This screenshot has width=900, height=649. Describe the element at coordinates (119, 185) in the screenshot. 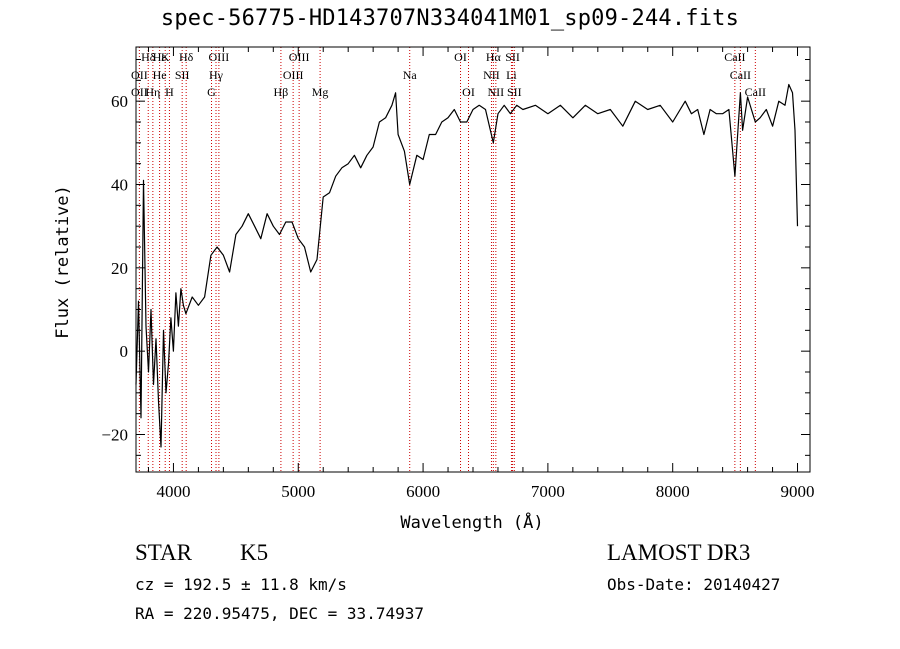

I see `y-tick-label: 40` at that location.